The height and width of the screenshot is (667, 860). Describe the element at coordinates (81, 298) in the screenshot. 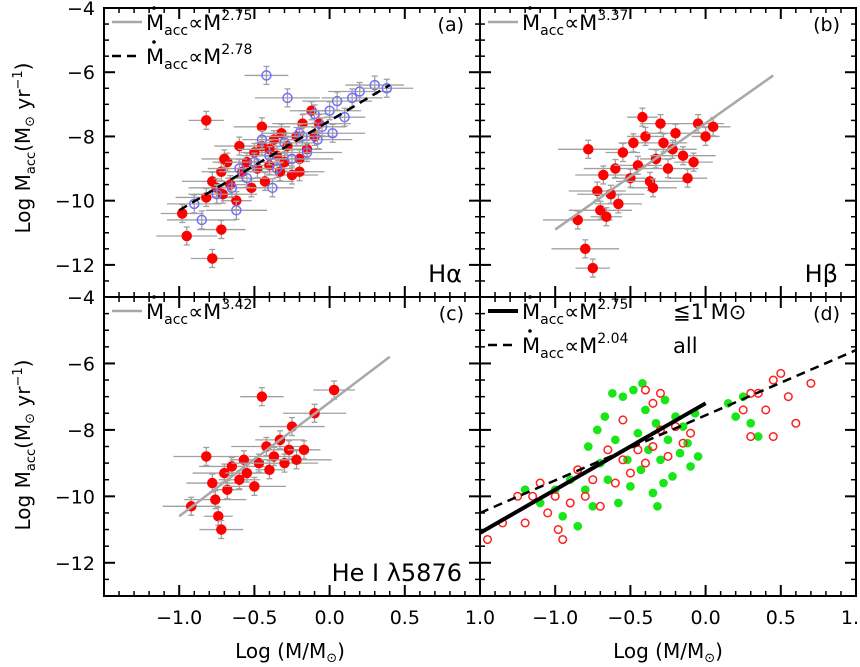

I see `y-tick-label: −4` at that location.